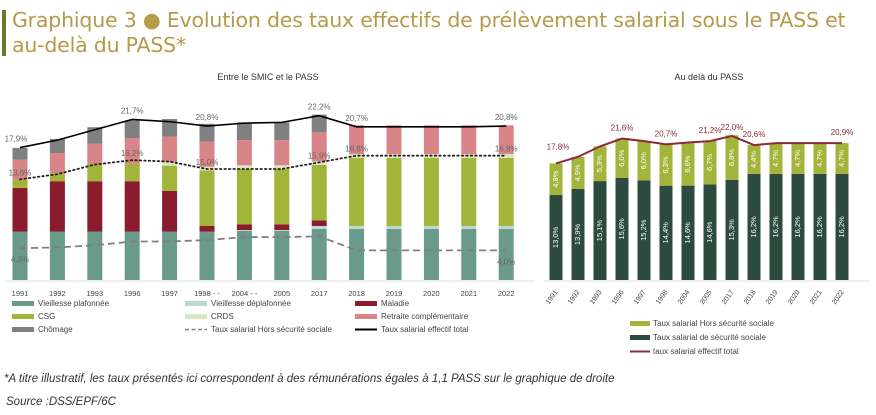  What do you see at coordinates (55, 329) in the screenshot?
I see `legend-label: Chômage` at bounding box center [55, 329].